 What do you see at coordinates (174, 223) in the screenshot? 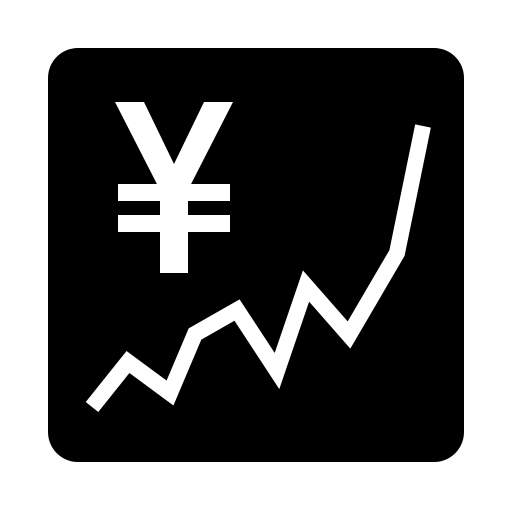
I see `yen-sign-lower-bar` at bounding box center [174, 223].